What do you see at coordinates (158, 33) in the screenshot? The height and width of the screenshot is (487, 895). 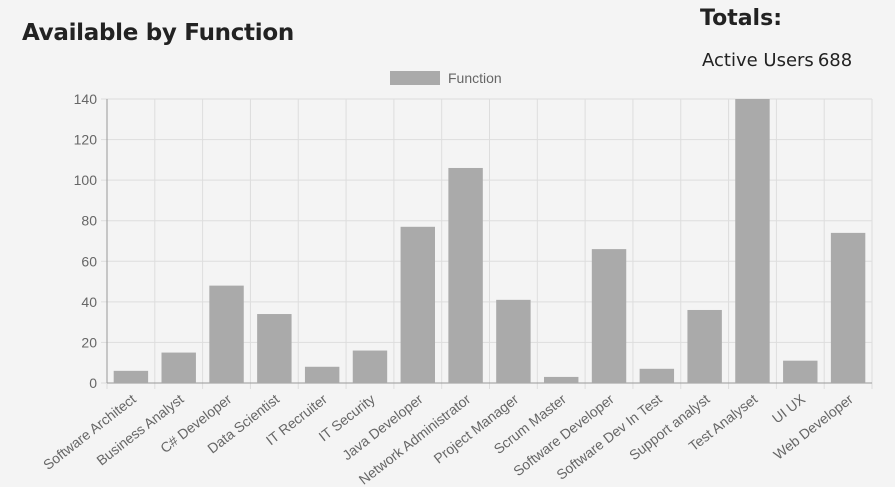 I see `chart-title: Available by Function` at bounding box center [158, 33].